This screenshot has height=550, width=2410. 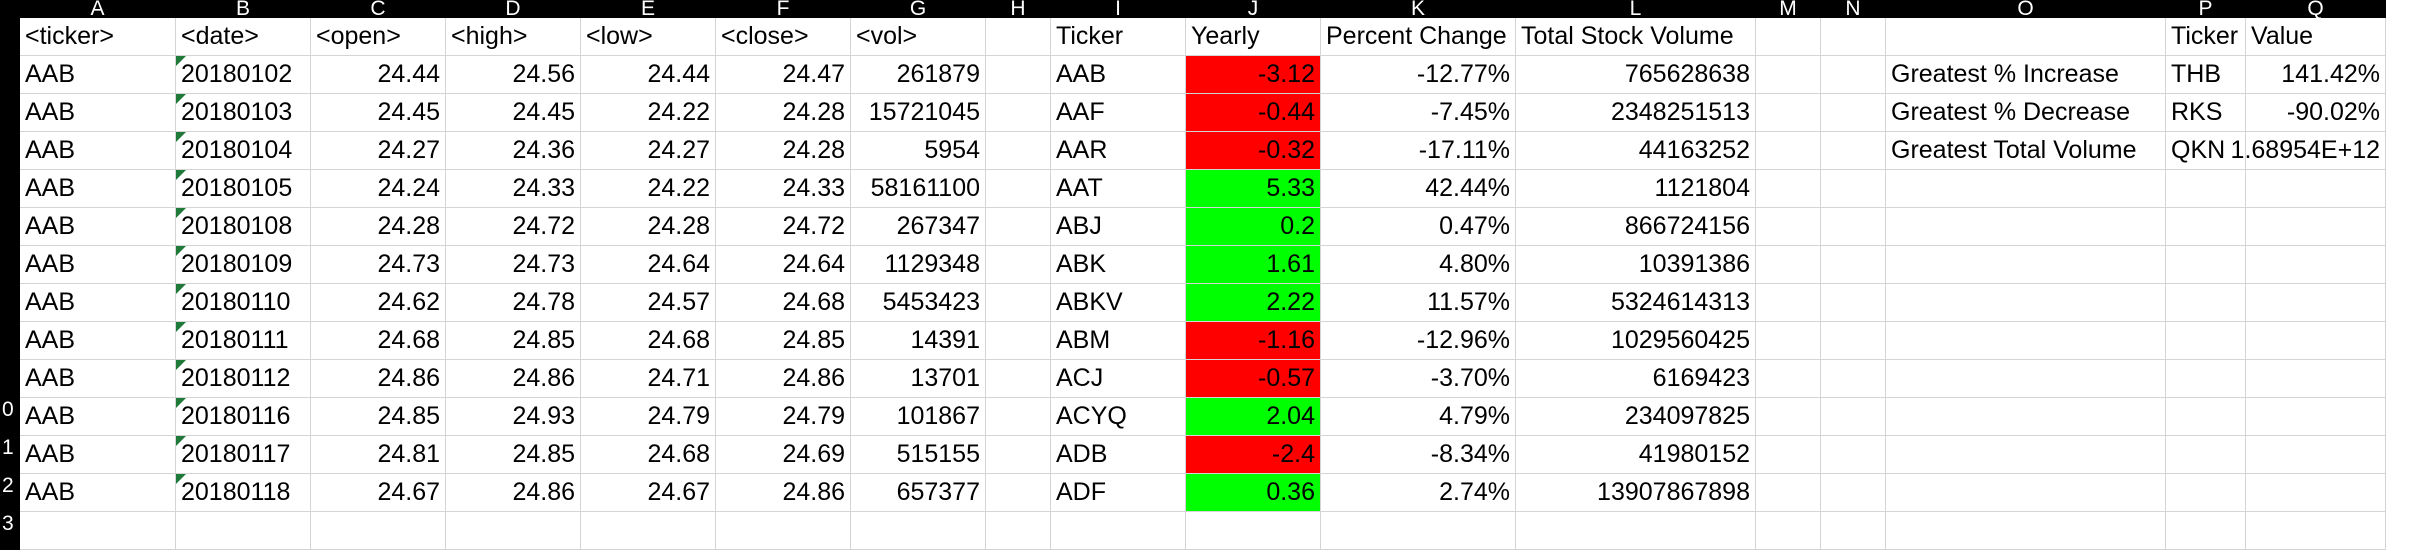 I want to click on data-cell: 24.85, so click(x=513, y=455).